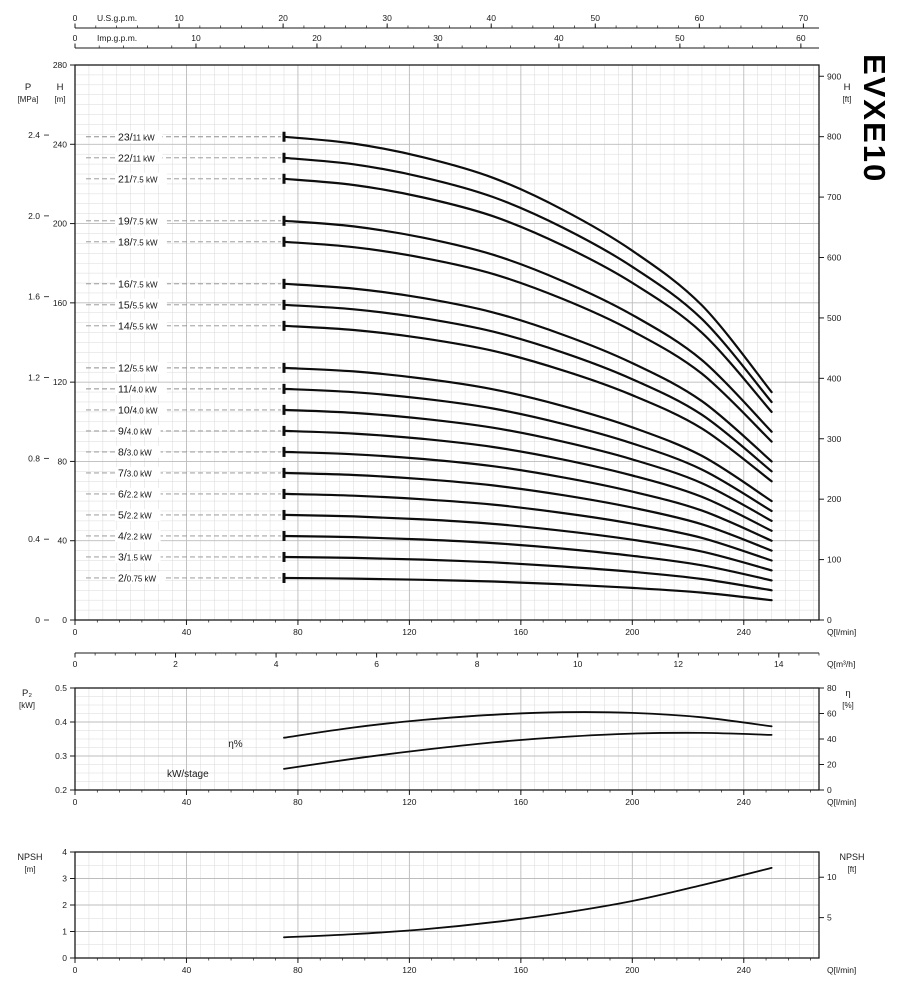 Image resolution: width=908 pixels, height=1000 pixels. I want to click on stage-label: 19/7.5 kW, so click(138, 221).